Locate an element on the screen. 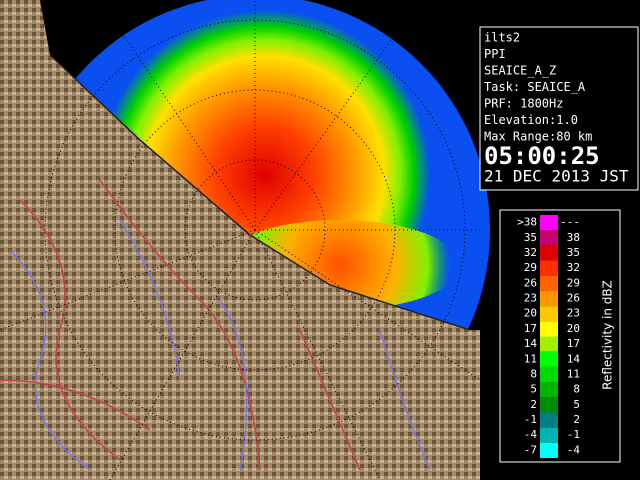 This screenshot has height=480, width=640. legend-high: 11 is located at coordinates (573, 373).